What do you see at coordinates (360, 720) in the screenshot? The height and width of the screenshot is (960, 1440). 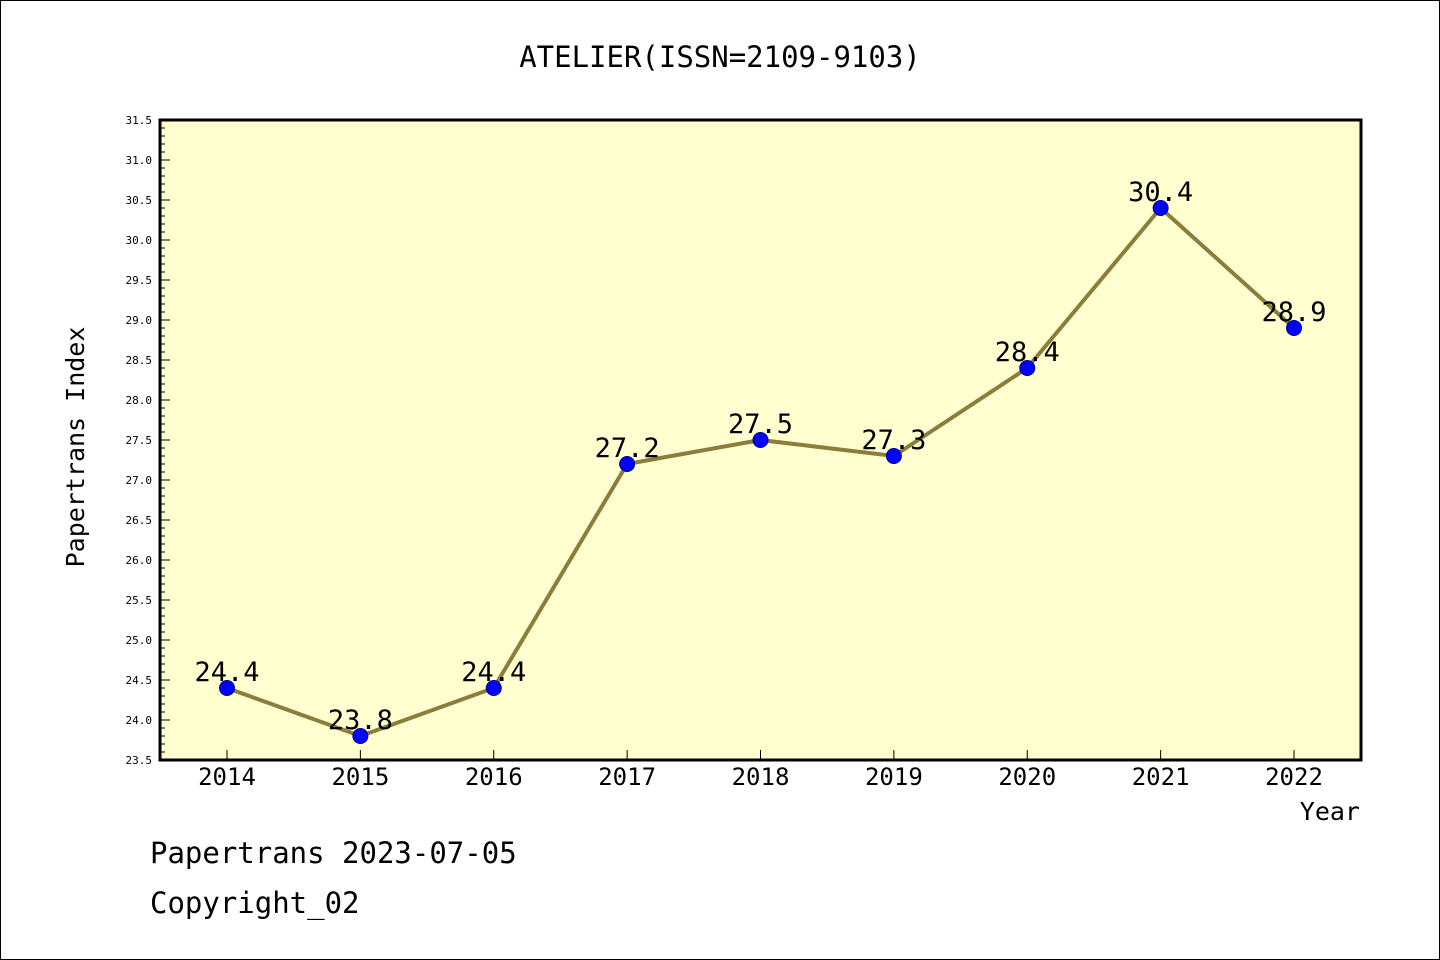 I see `data-label: 23.8` at bounding box center [360, 720].